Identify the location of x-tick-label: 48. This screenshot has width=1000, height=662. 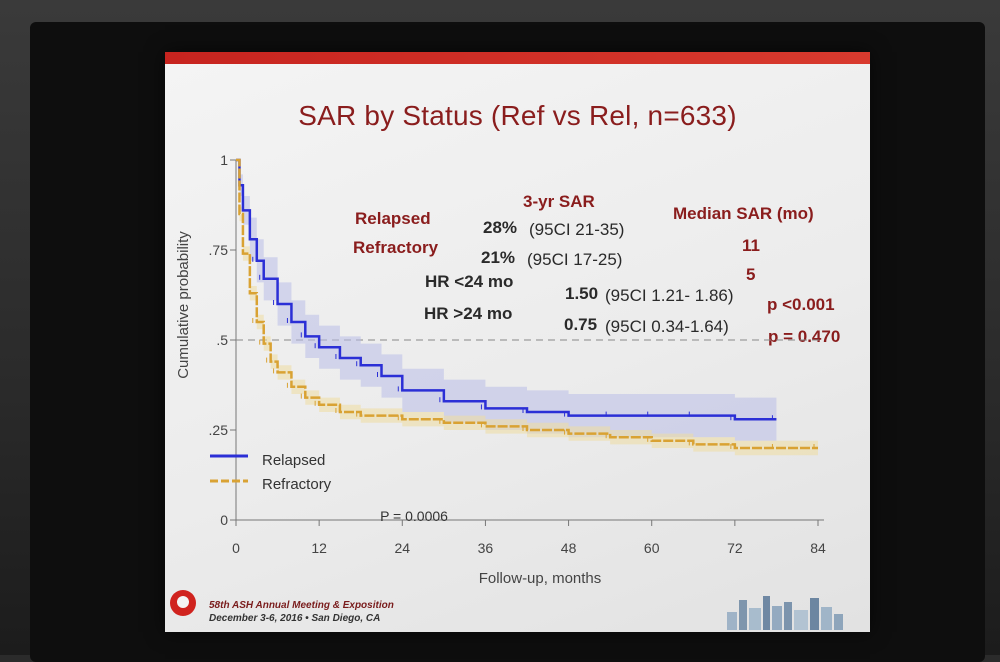
(569, 548).